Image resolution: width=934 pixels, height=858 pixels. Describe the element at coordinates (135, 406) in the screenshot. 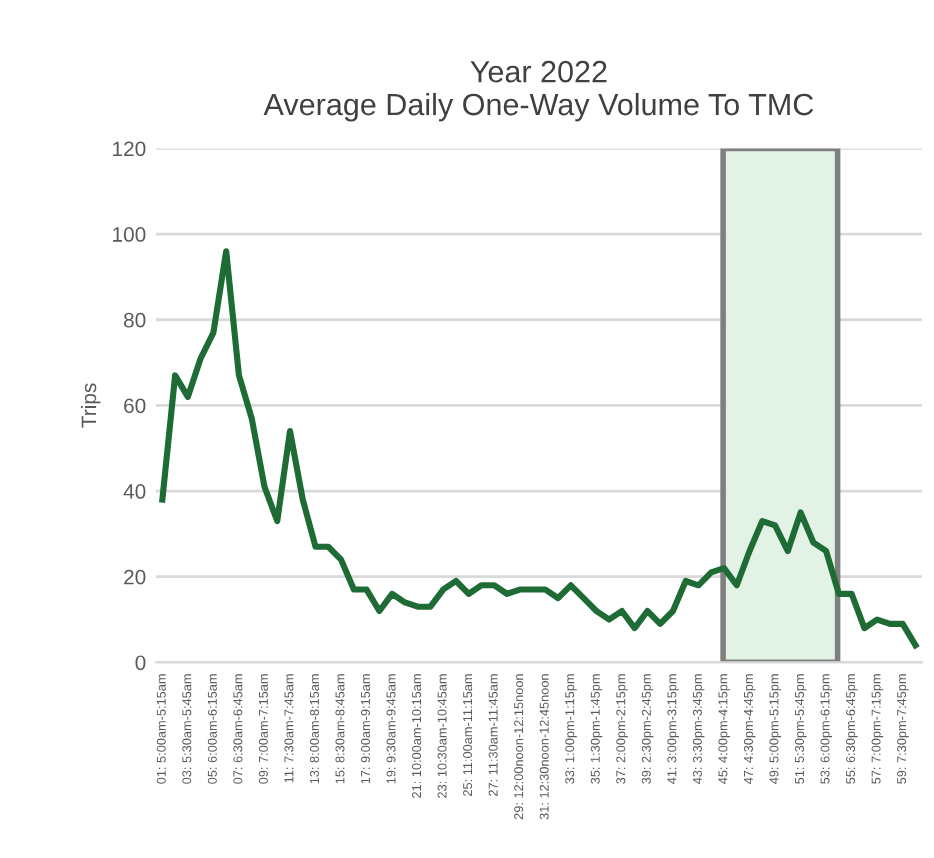

I see `y-tick-label: 60` at that location.